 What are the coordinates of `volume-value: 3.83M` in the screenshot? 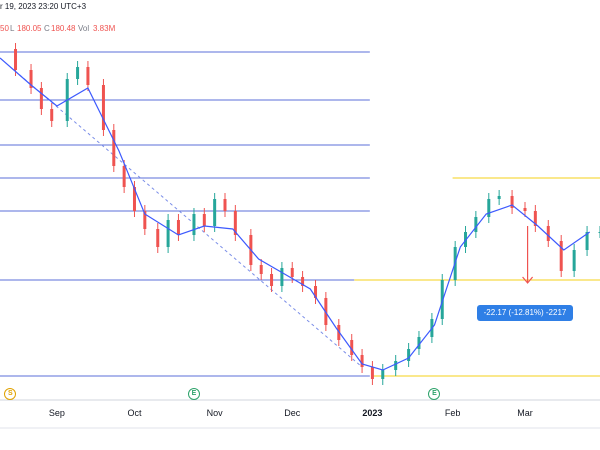 It's located at (104, 28).